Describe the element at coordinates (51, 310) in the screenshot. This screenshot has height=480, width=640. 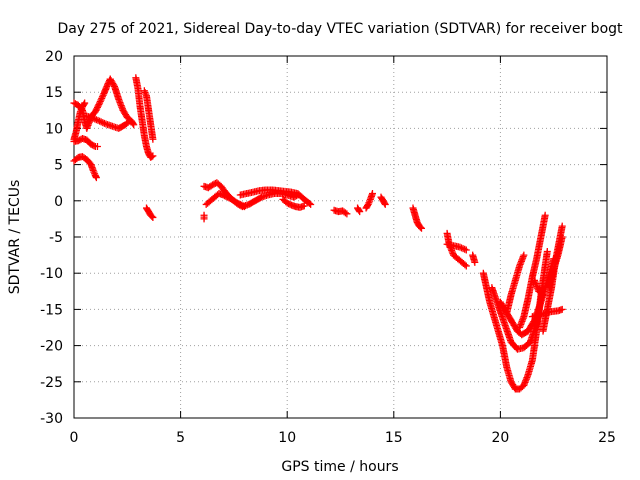
I see `y-tick-label: -15` at that location.